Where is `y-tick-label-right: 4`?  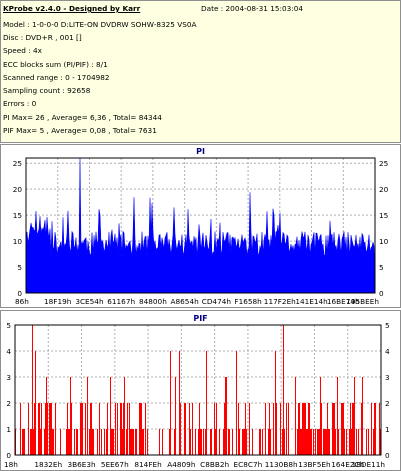
y-tick-label-right: 4 is located at coordinates (387, 351).